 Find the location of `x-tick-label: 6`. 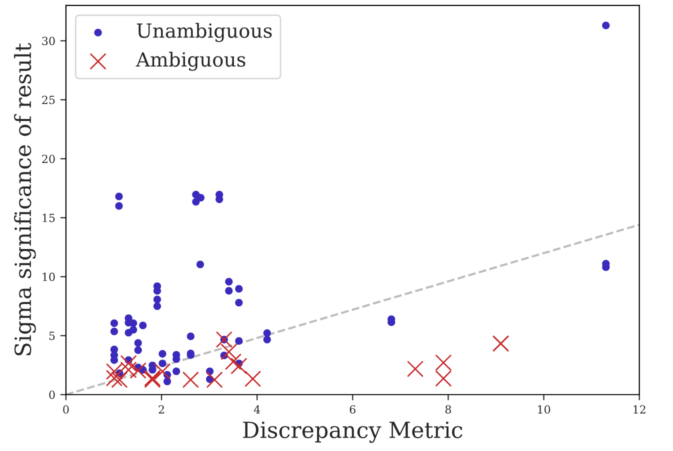

x-tick-label: 6 is located at coordinates (353, 409).